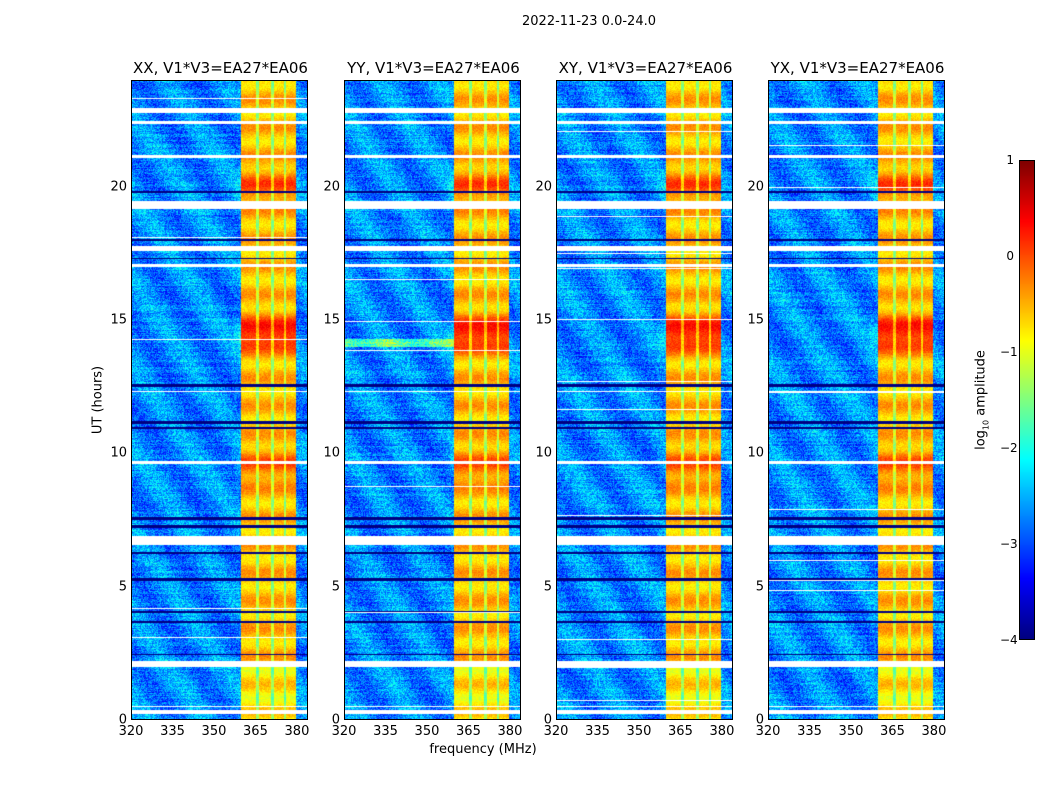 The width and height of the screenshot is (1050, 800). I want to click on colorbar-gradient, so click(1027, 400).